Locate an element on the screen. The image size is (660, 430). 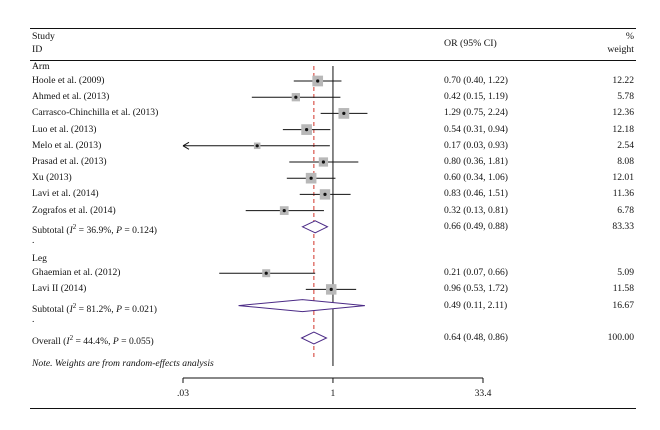
subtotal-weight: 16.67 is located at coordinates (623, 305).